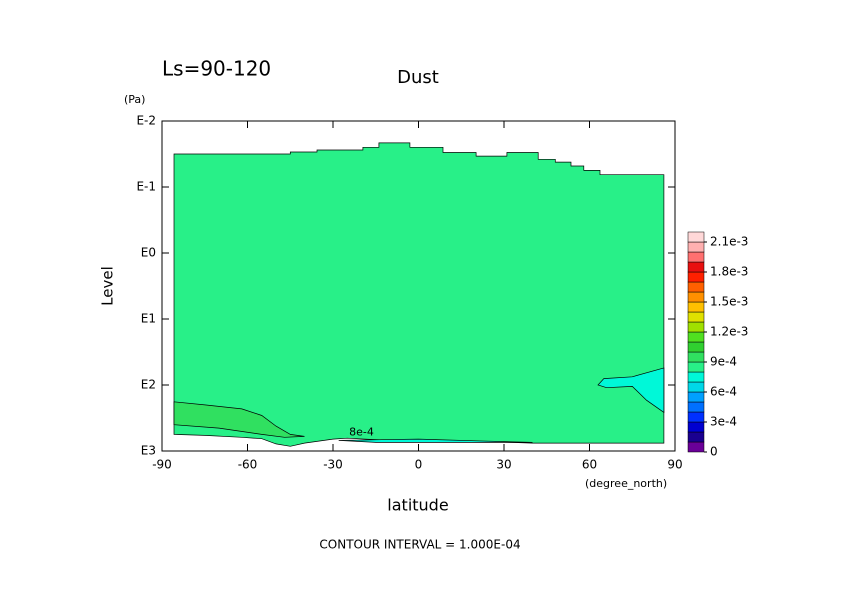  I want to click on x-unit: (degree_north), so click(626, 483).